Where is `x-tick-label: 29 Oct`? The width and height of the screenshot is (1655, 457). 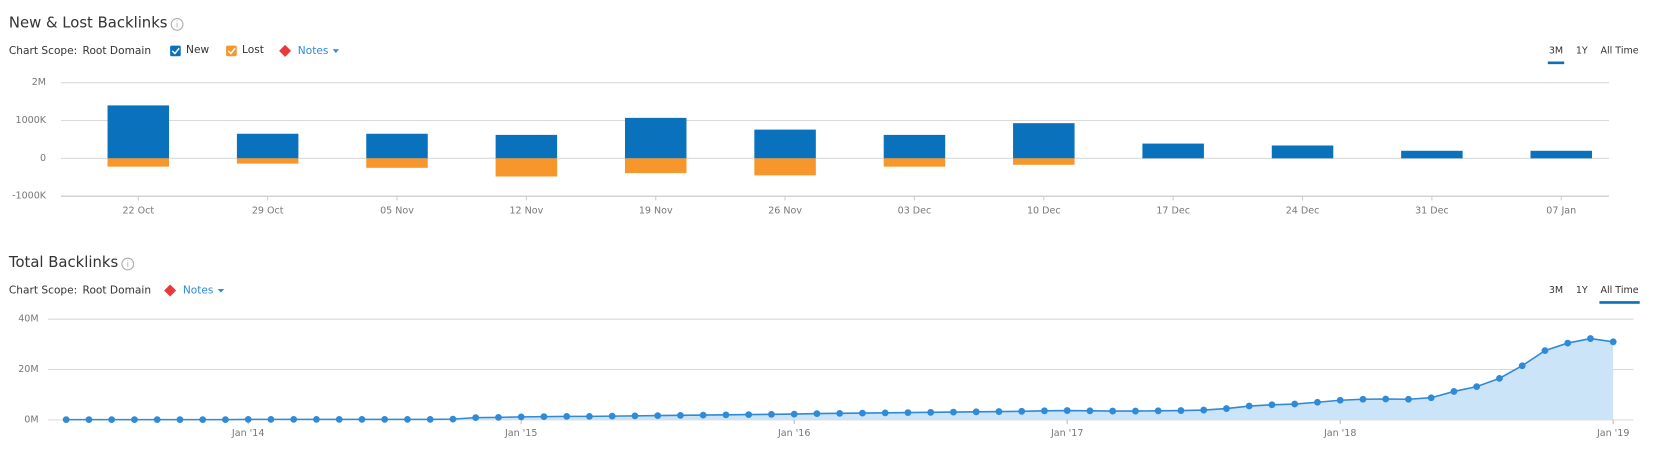 x-tick-label: 29 Oct is located at coordinates (268, 211).